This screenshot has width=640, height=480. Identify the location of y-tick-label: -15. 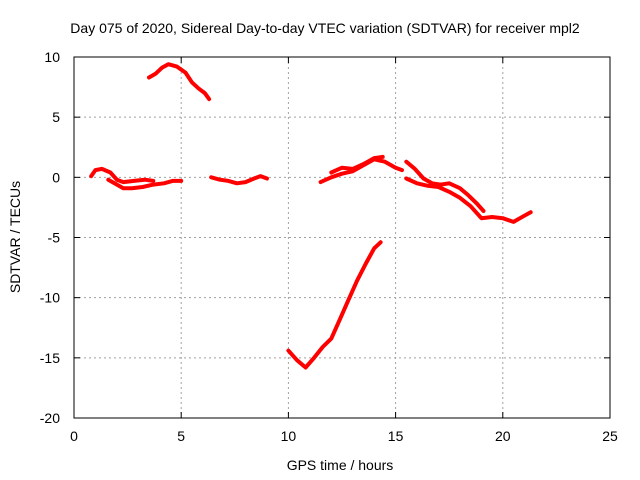
(50, 358).